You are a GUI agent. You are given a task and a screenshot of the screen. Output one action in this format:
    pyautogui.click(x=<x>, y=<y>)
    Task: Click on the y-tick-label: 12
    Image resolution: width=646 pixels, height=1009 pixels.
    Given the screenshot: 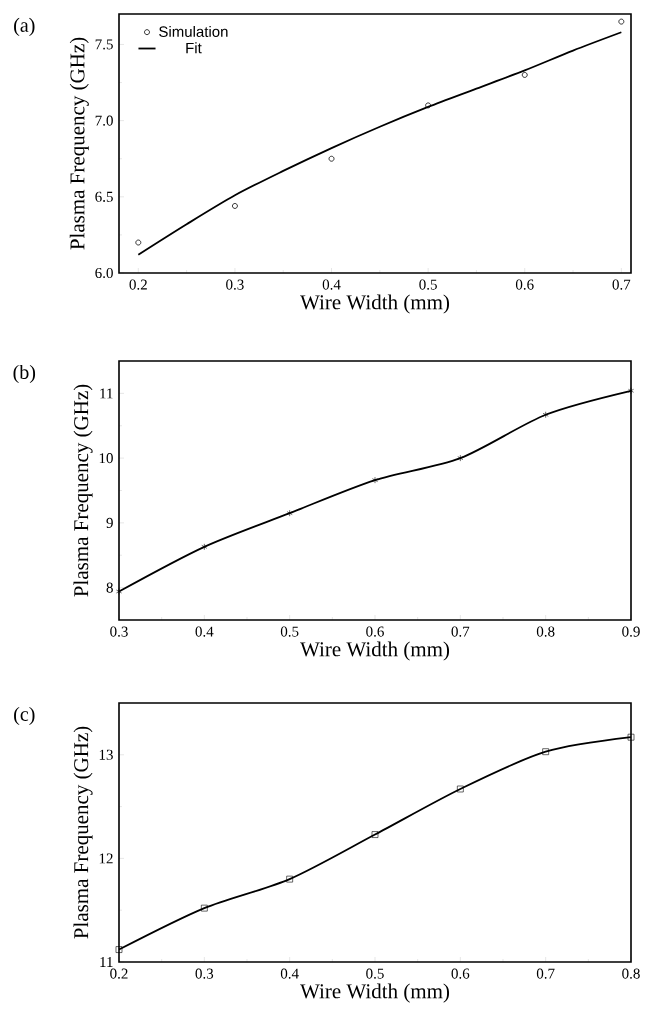 What is the action you would take?
    pyautogui.click(x=106, y=858)
    